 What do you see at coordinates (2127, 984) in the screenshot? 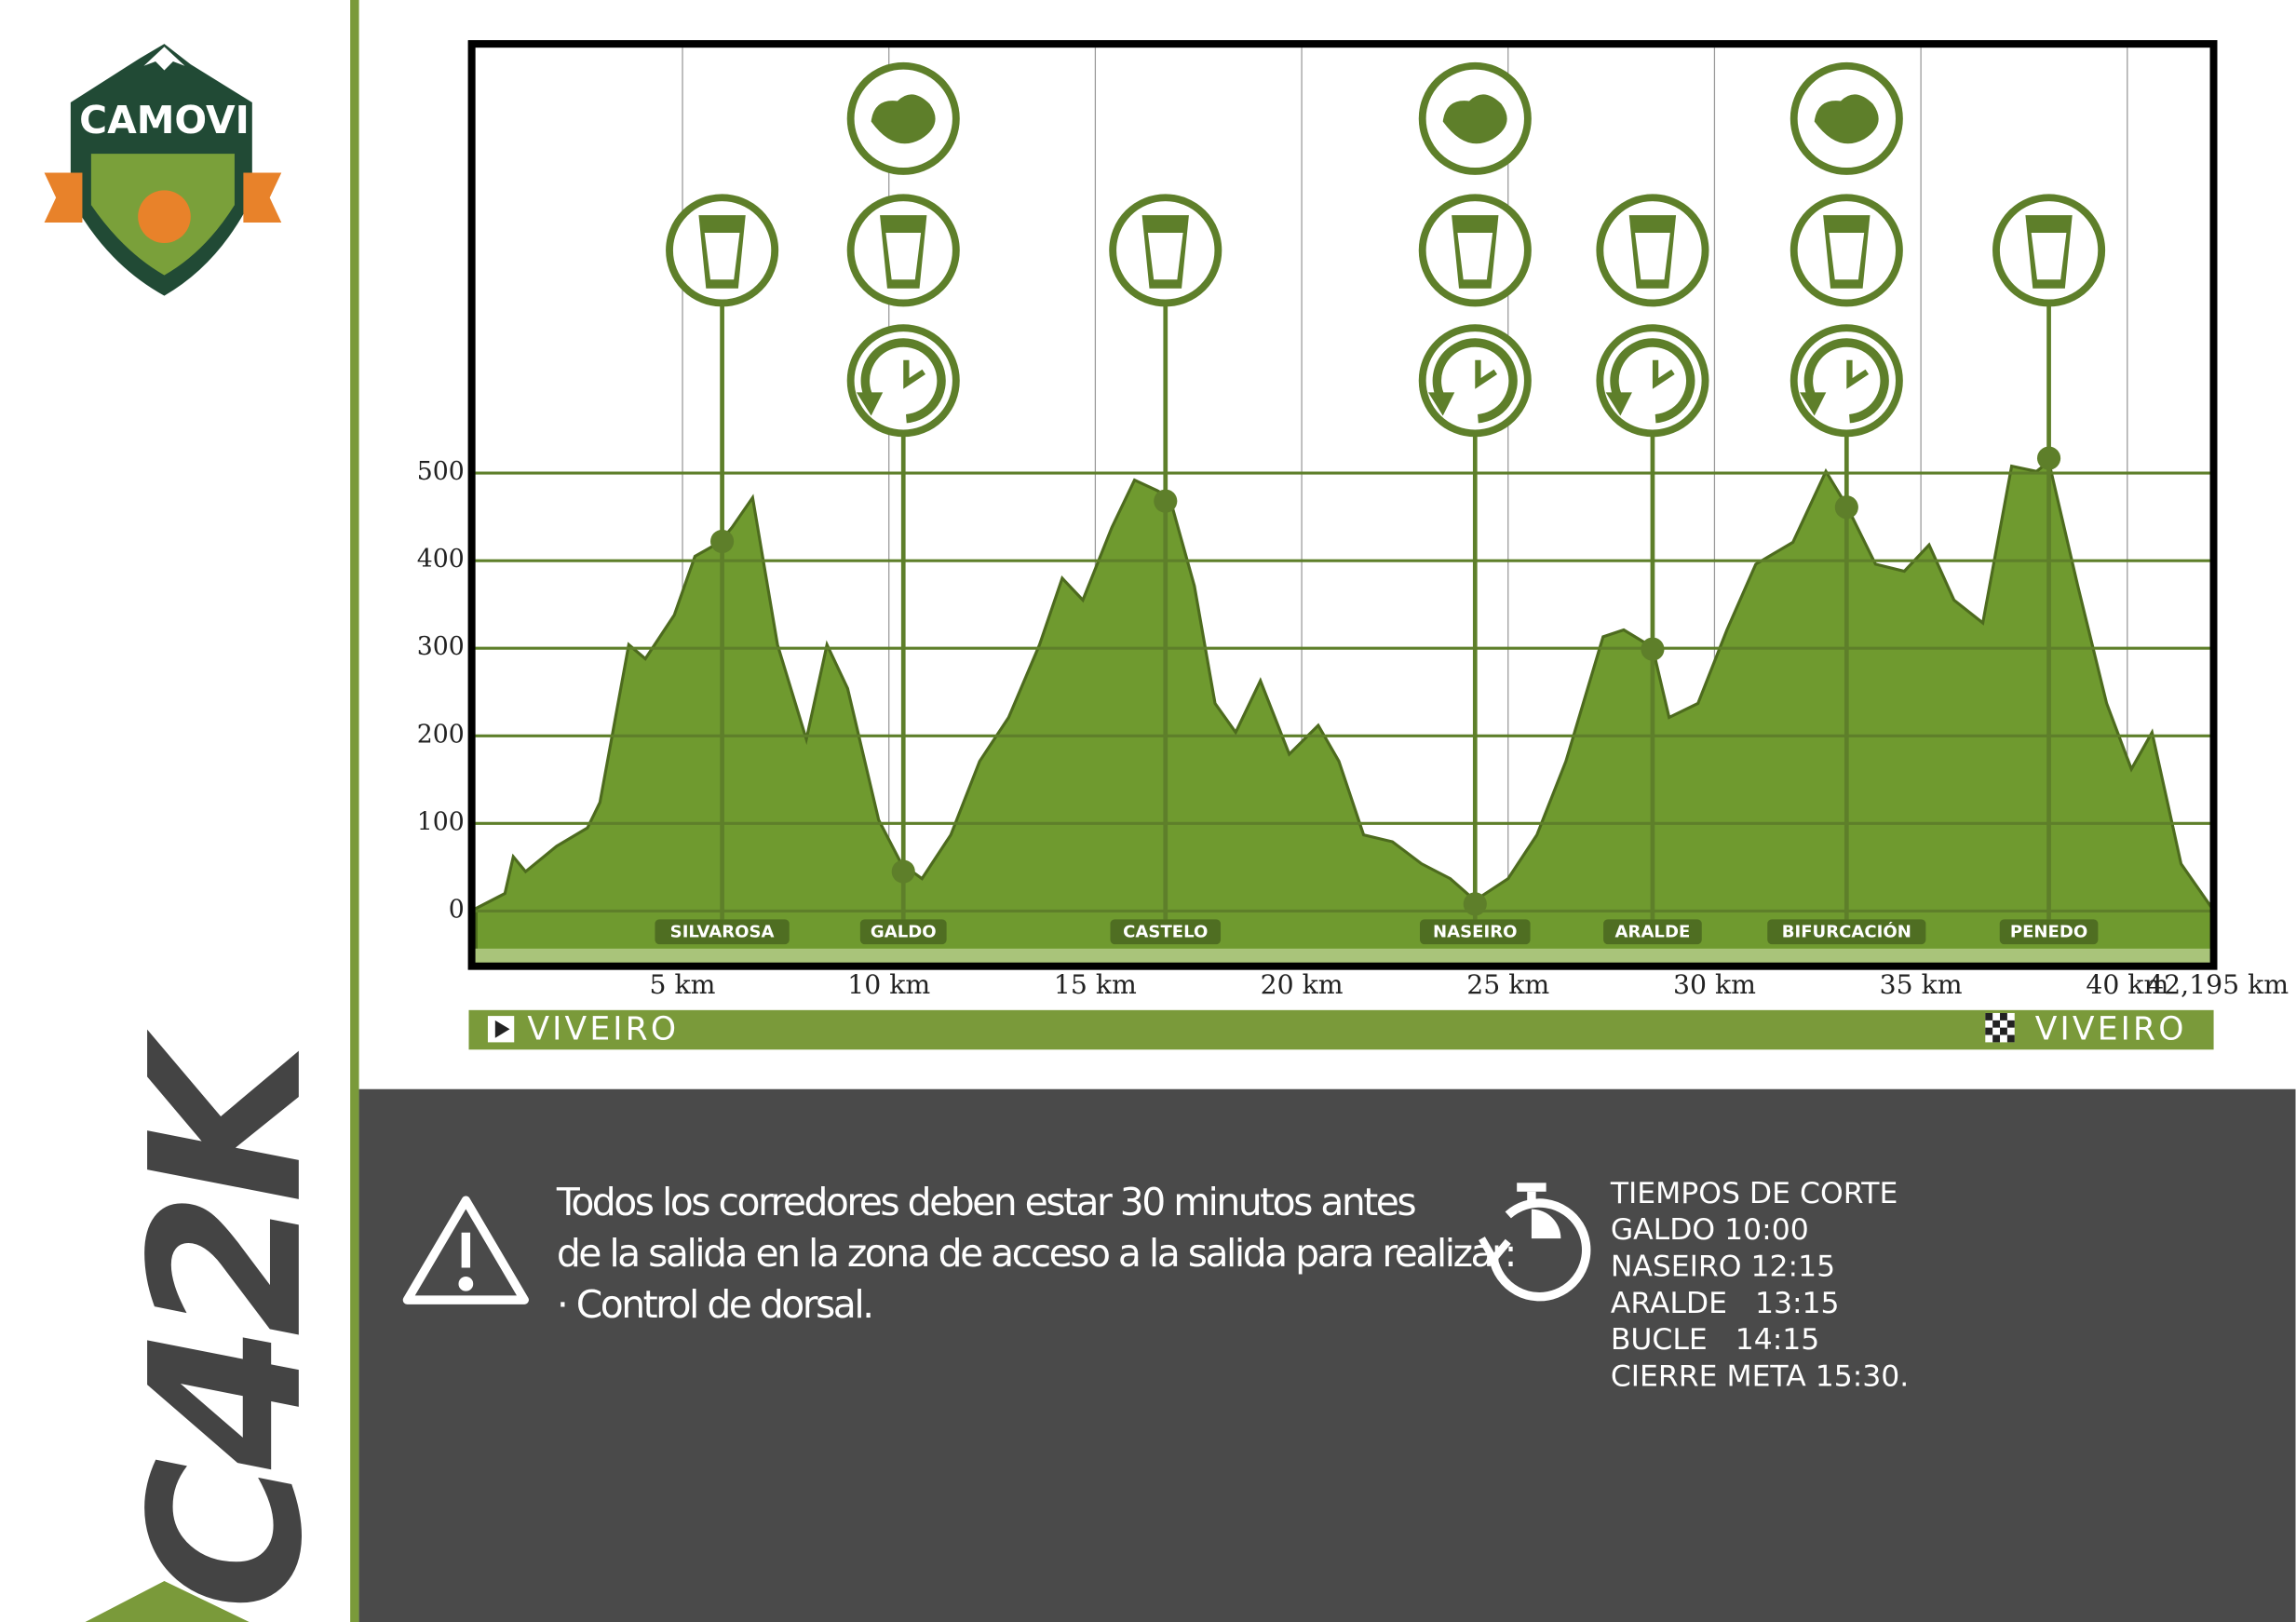
I see `x-tick-label: 40 km` at bounding box center [2127, 984].